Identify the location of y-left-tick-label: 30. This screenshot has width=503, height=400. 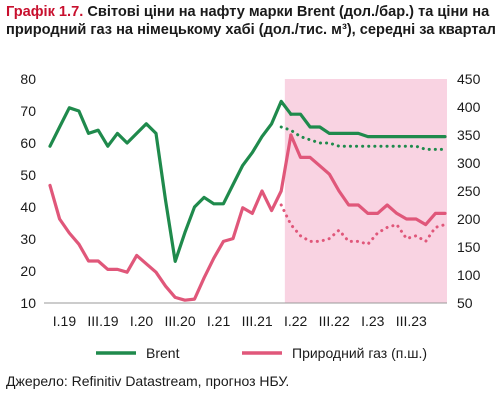
(28, 239).